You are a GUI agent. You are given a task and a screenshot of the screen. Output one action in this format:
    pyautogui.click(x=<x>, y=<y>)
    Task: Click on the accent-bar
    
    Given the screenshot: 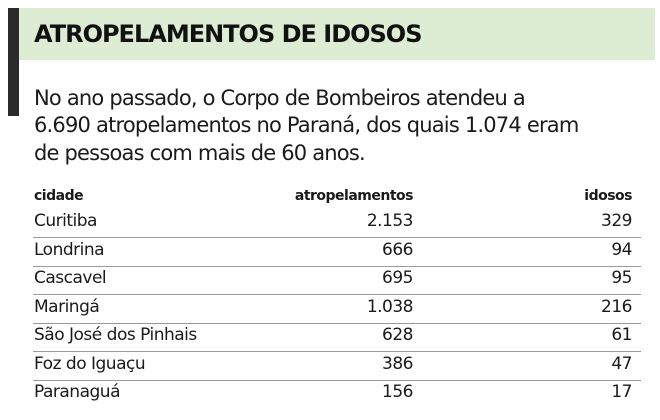 What is the action you would take?
    pyautogui.click(x=13, y=62)
    